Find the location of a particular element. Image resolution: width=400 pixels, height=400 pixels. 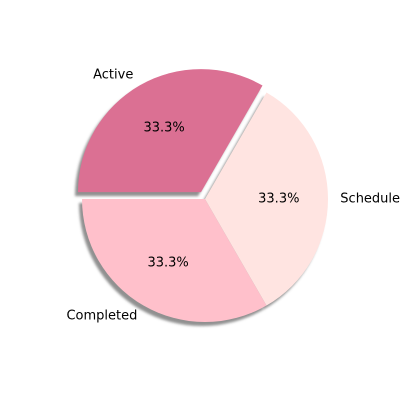

pie-category-label-completed: Completed is located at coordinates (101, 316).